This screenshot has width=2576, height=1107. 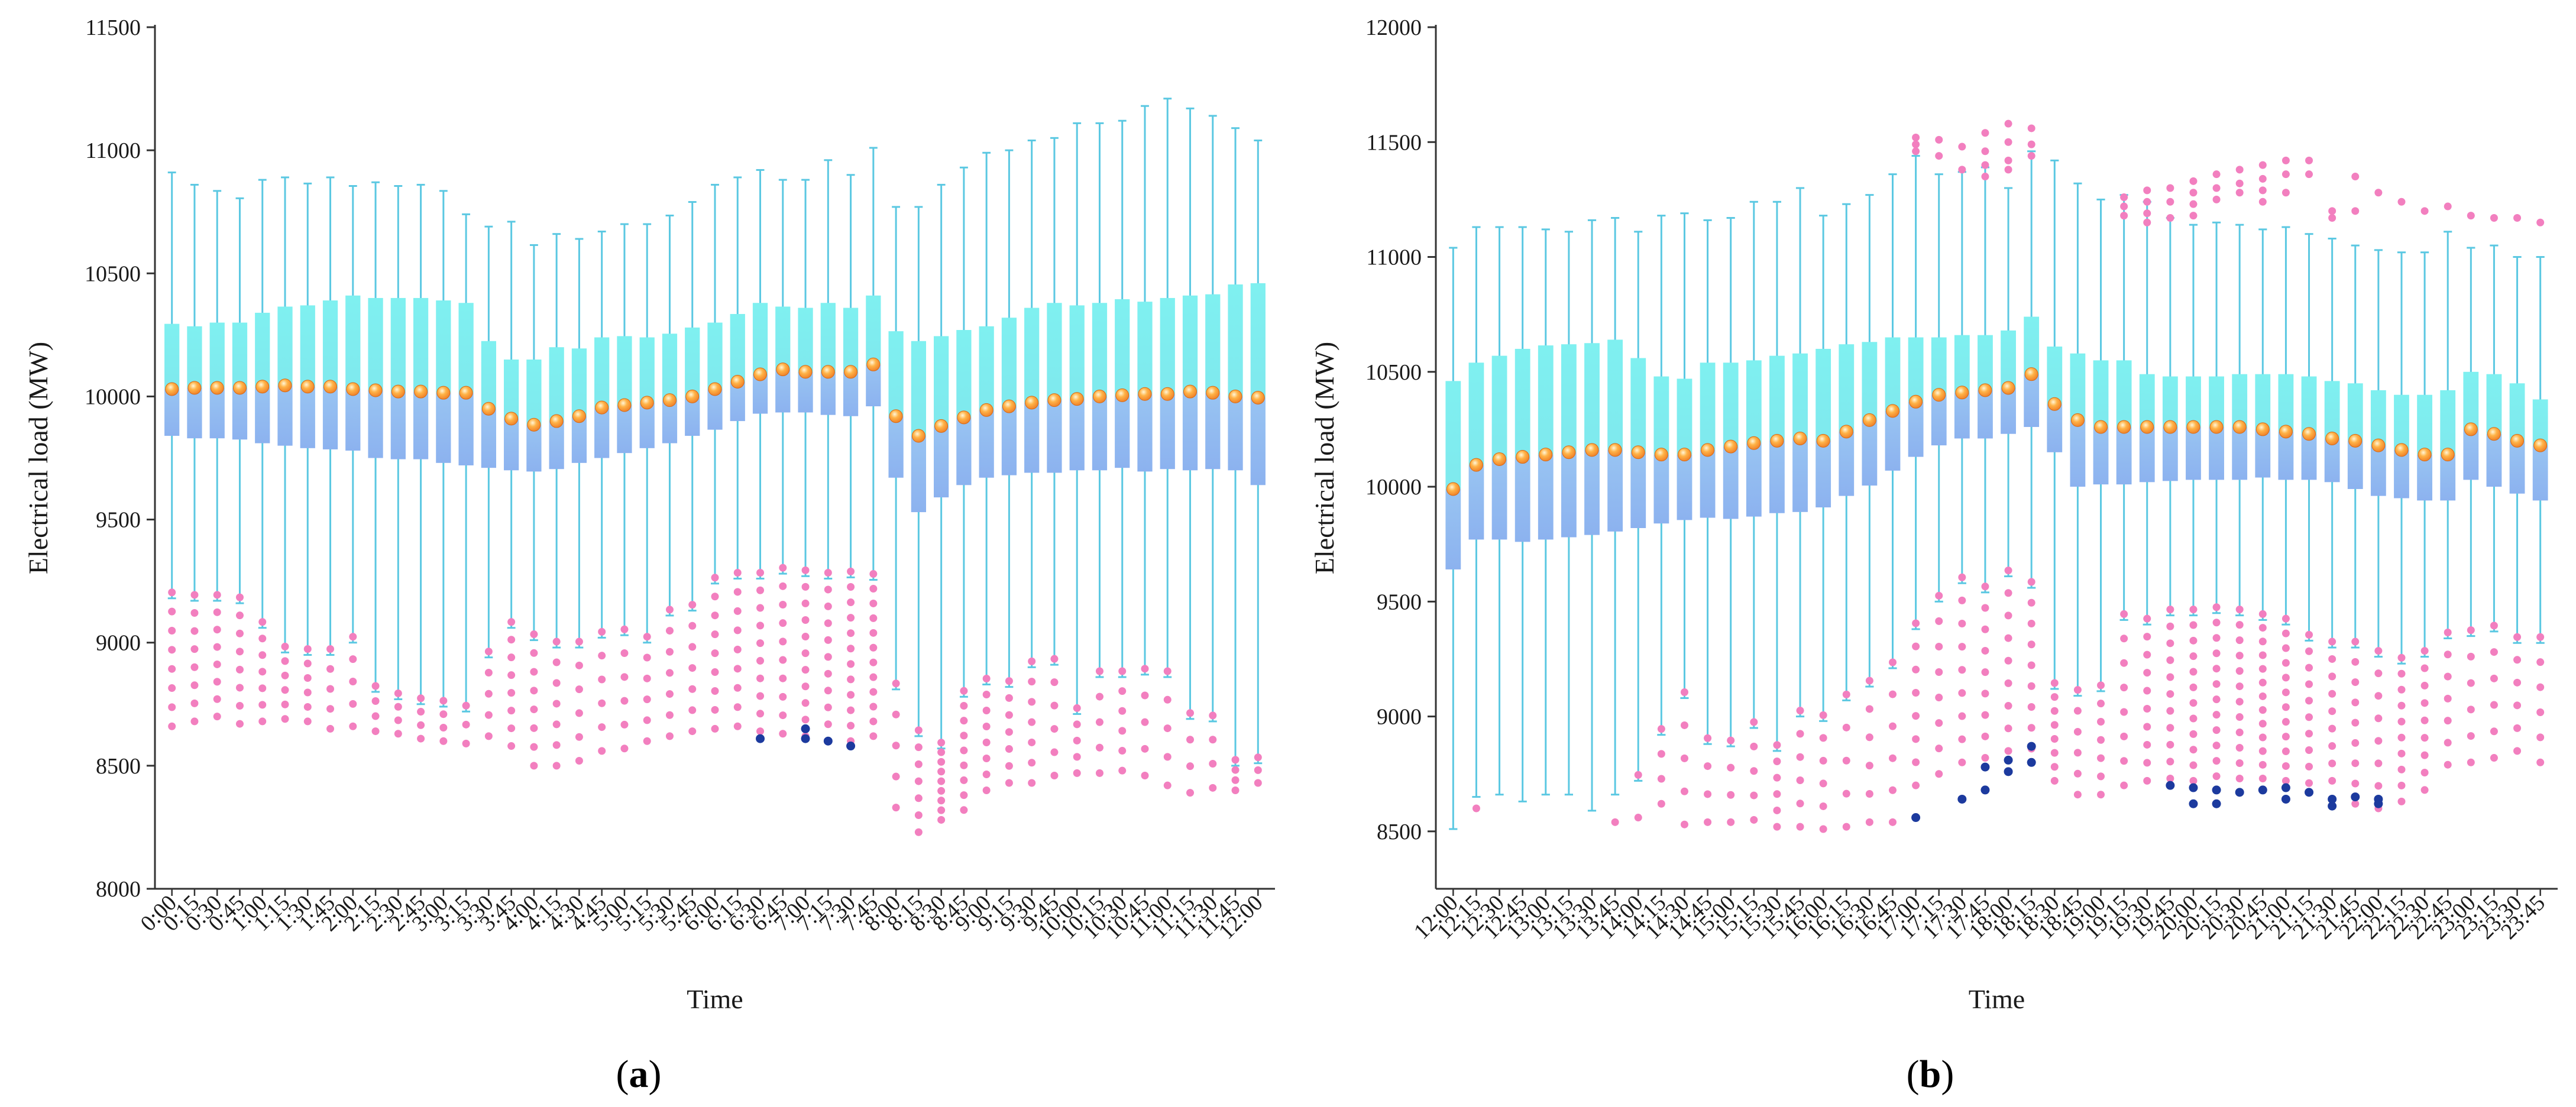 What do you see at coordinates (1394, 488) in the screenshot?
I see `y-tick-label: 10000` at bounding box center [1394, 488].